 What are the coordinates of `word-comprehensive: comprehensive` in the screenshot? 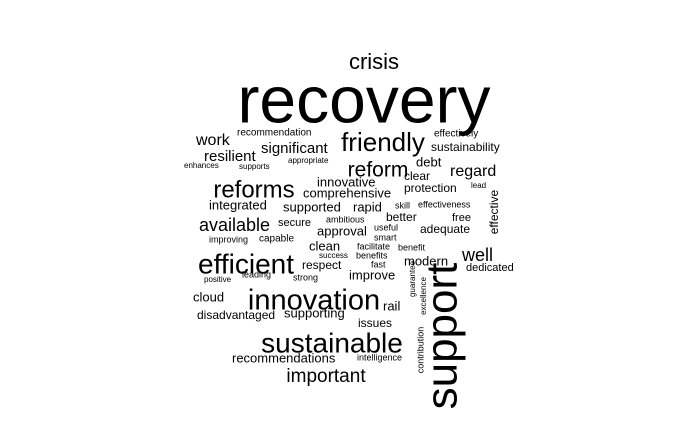 It's located at (347, 192).